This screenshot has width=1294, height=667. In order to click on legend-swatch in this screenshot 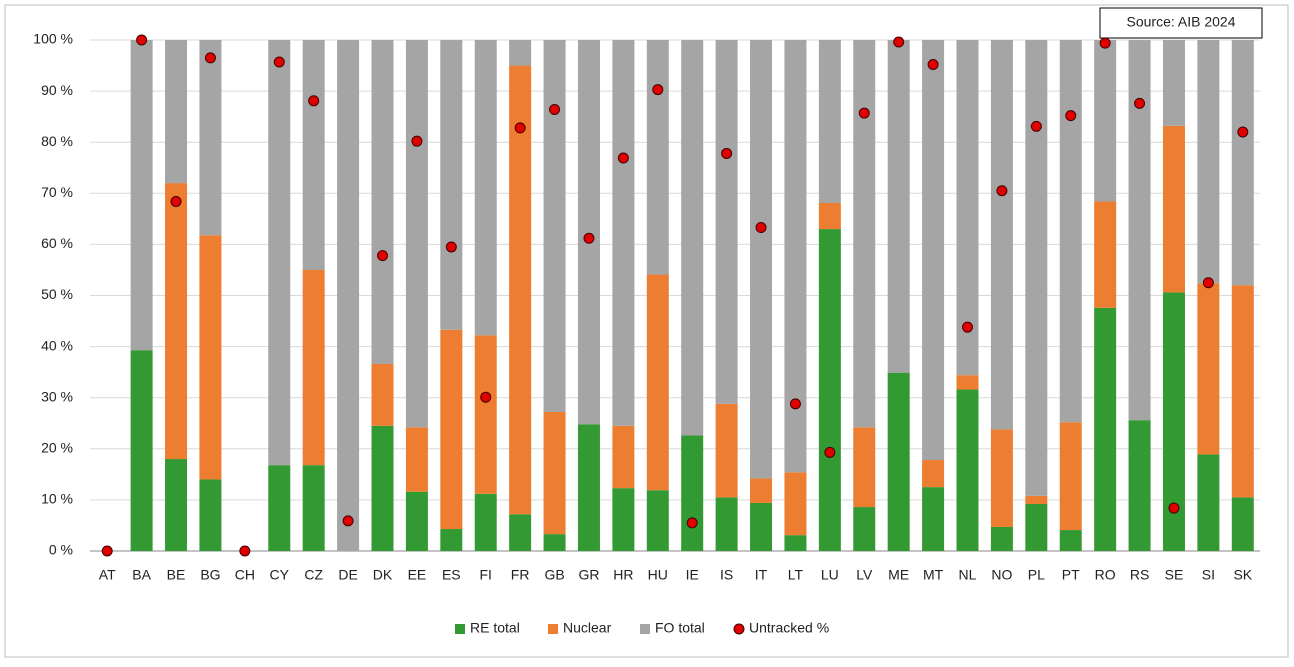, I will do `click(739, 629)`.